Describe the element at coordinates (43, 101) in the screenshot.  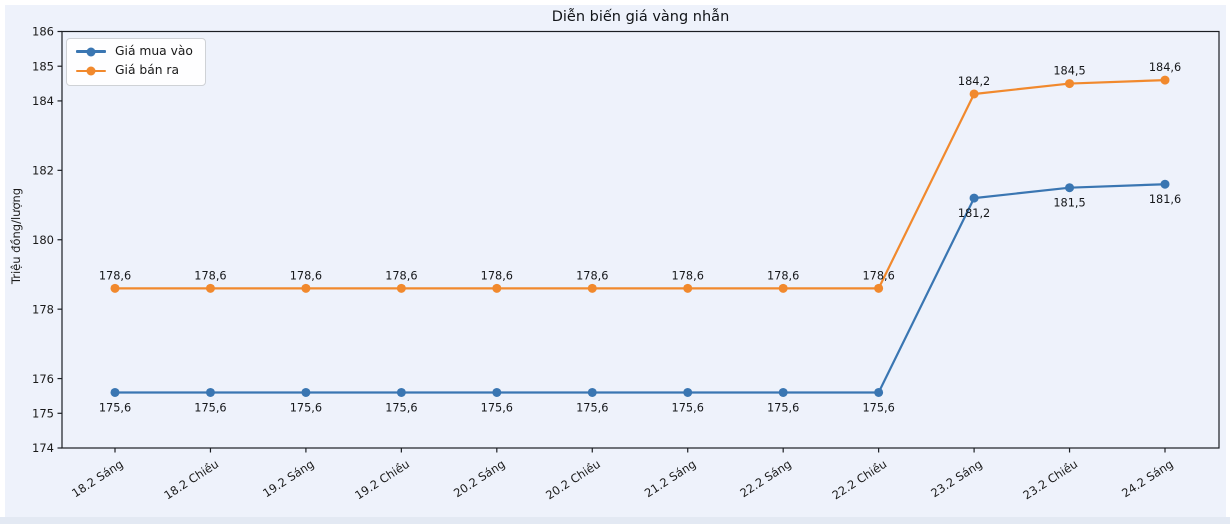
I see `svg-text: 184` at that location.